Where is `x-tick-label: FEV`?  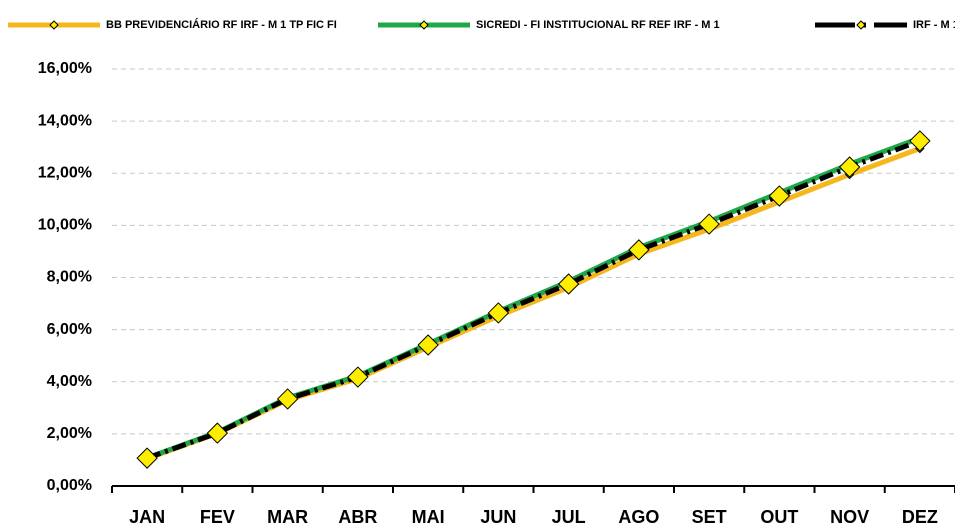
x-tick-label: FEV is located at coordinates (217, 517).